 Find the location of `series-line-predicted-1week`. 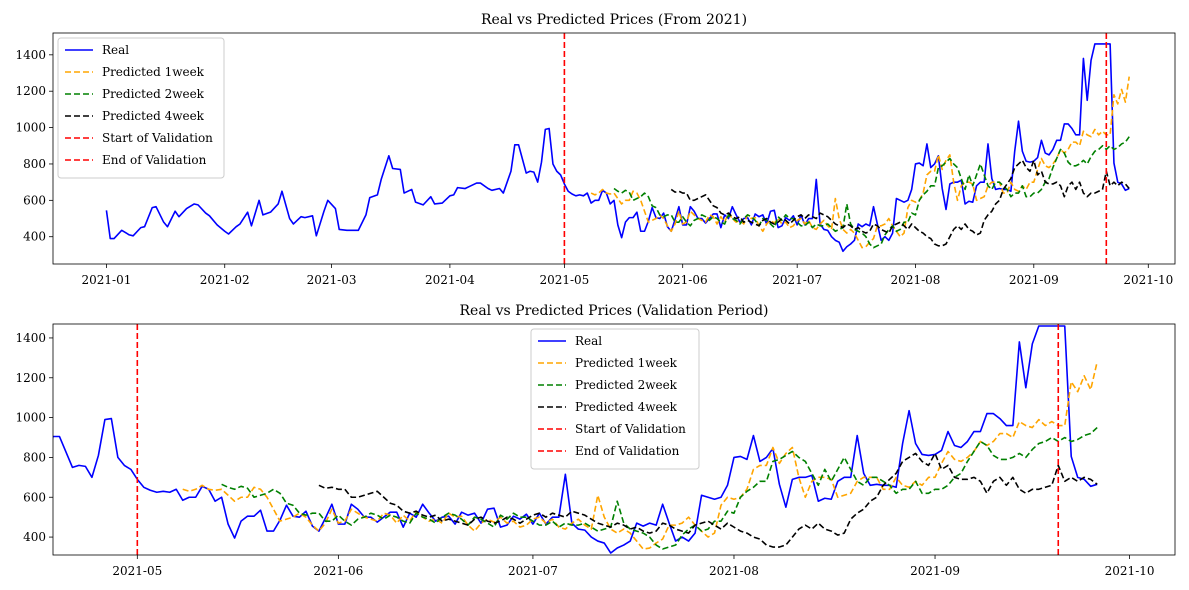

series-line-predicted-1week is located at coordinates (860, 162).